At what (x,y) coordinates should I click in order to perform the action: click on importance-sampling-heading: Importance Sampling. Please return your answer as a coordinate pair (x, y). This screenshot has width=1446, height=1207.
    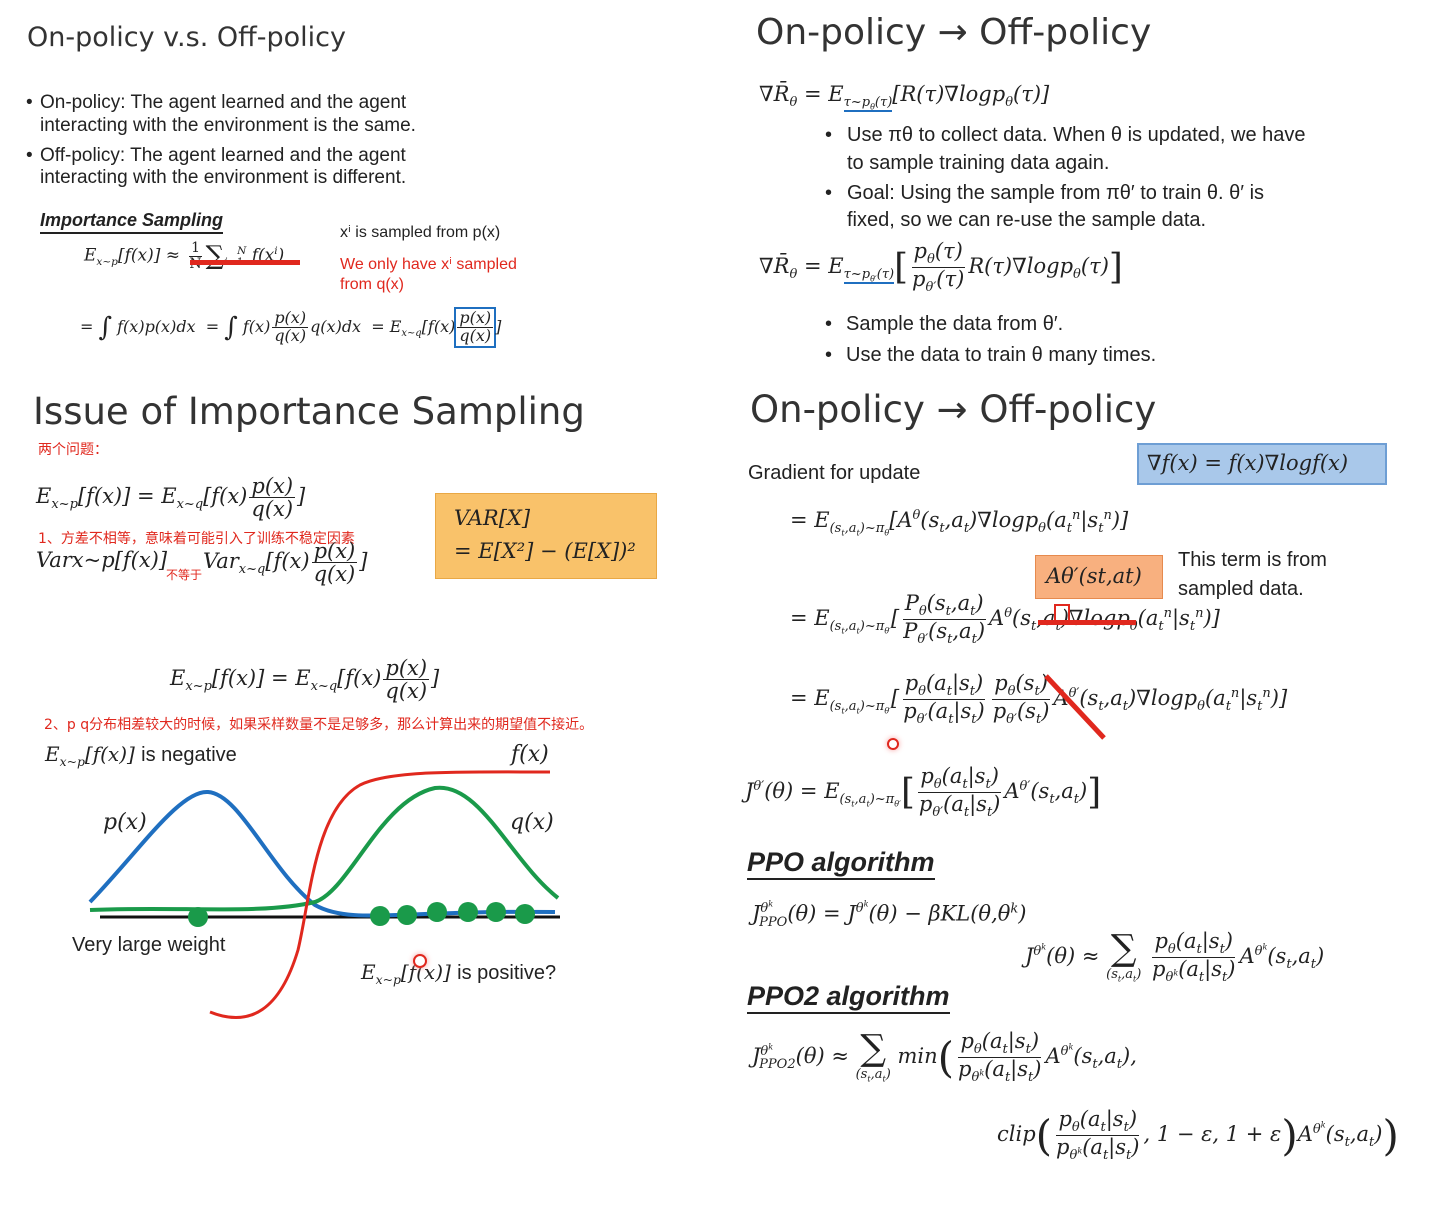
    Looking at the image, I should click on (132, 222).